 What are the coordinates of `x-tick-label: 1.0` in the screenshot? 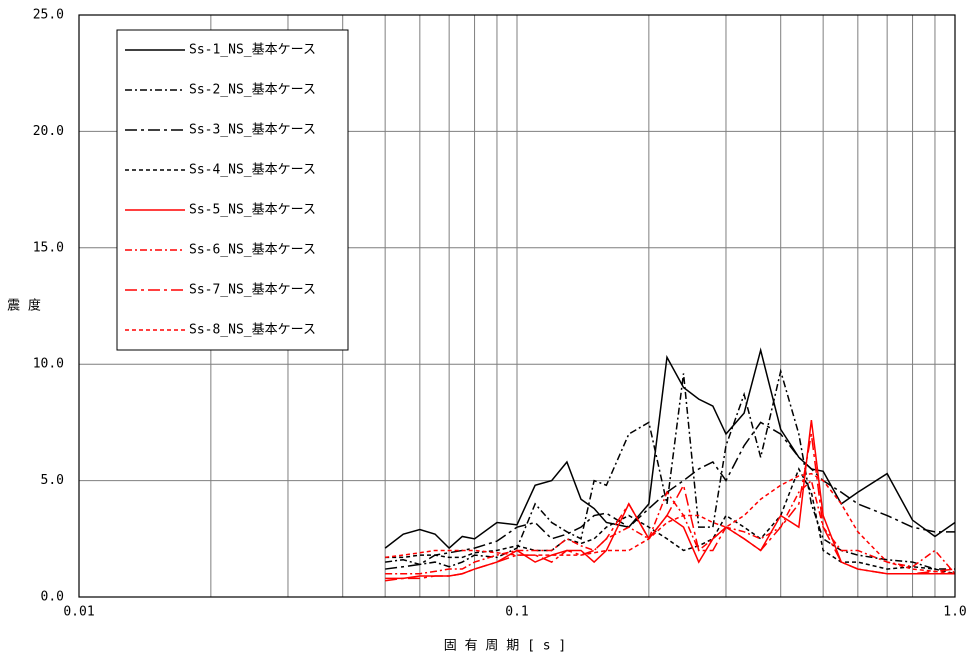 It's located at (954, 612).